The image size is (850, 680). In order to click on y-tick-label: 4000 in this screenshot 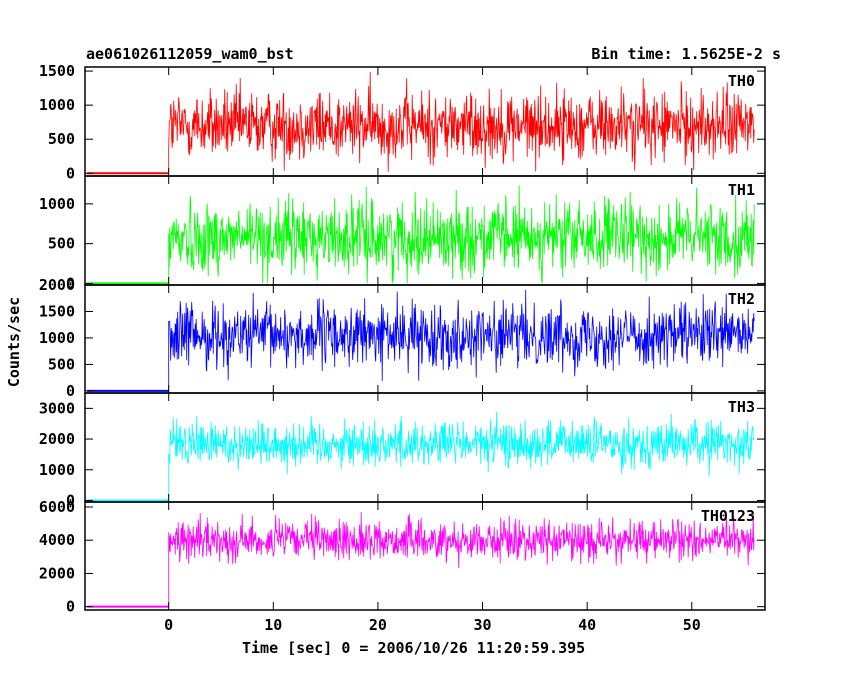, I will do `click(57, 540)`.